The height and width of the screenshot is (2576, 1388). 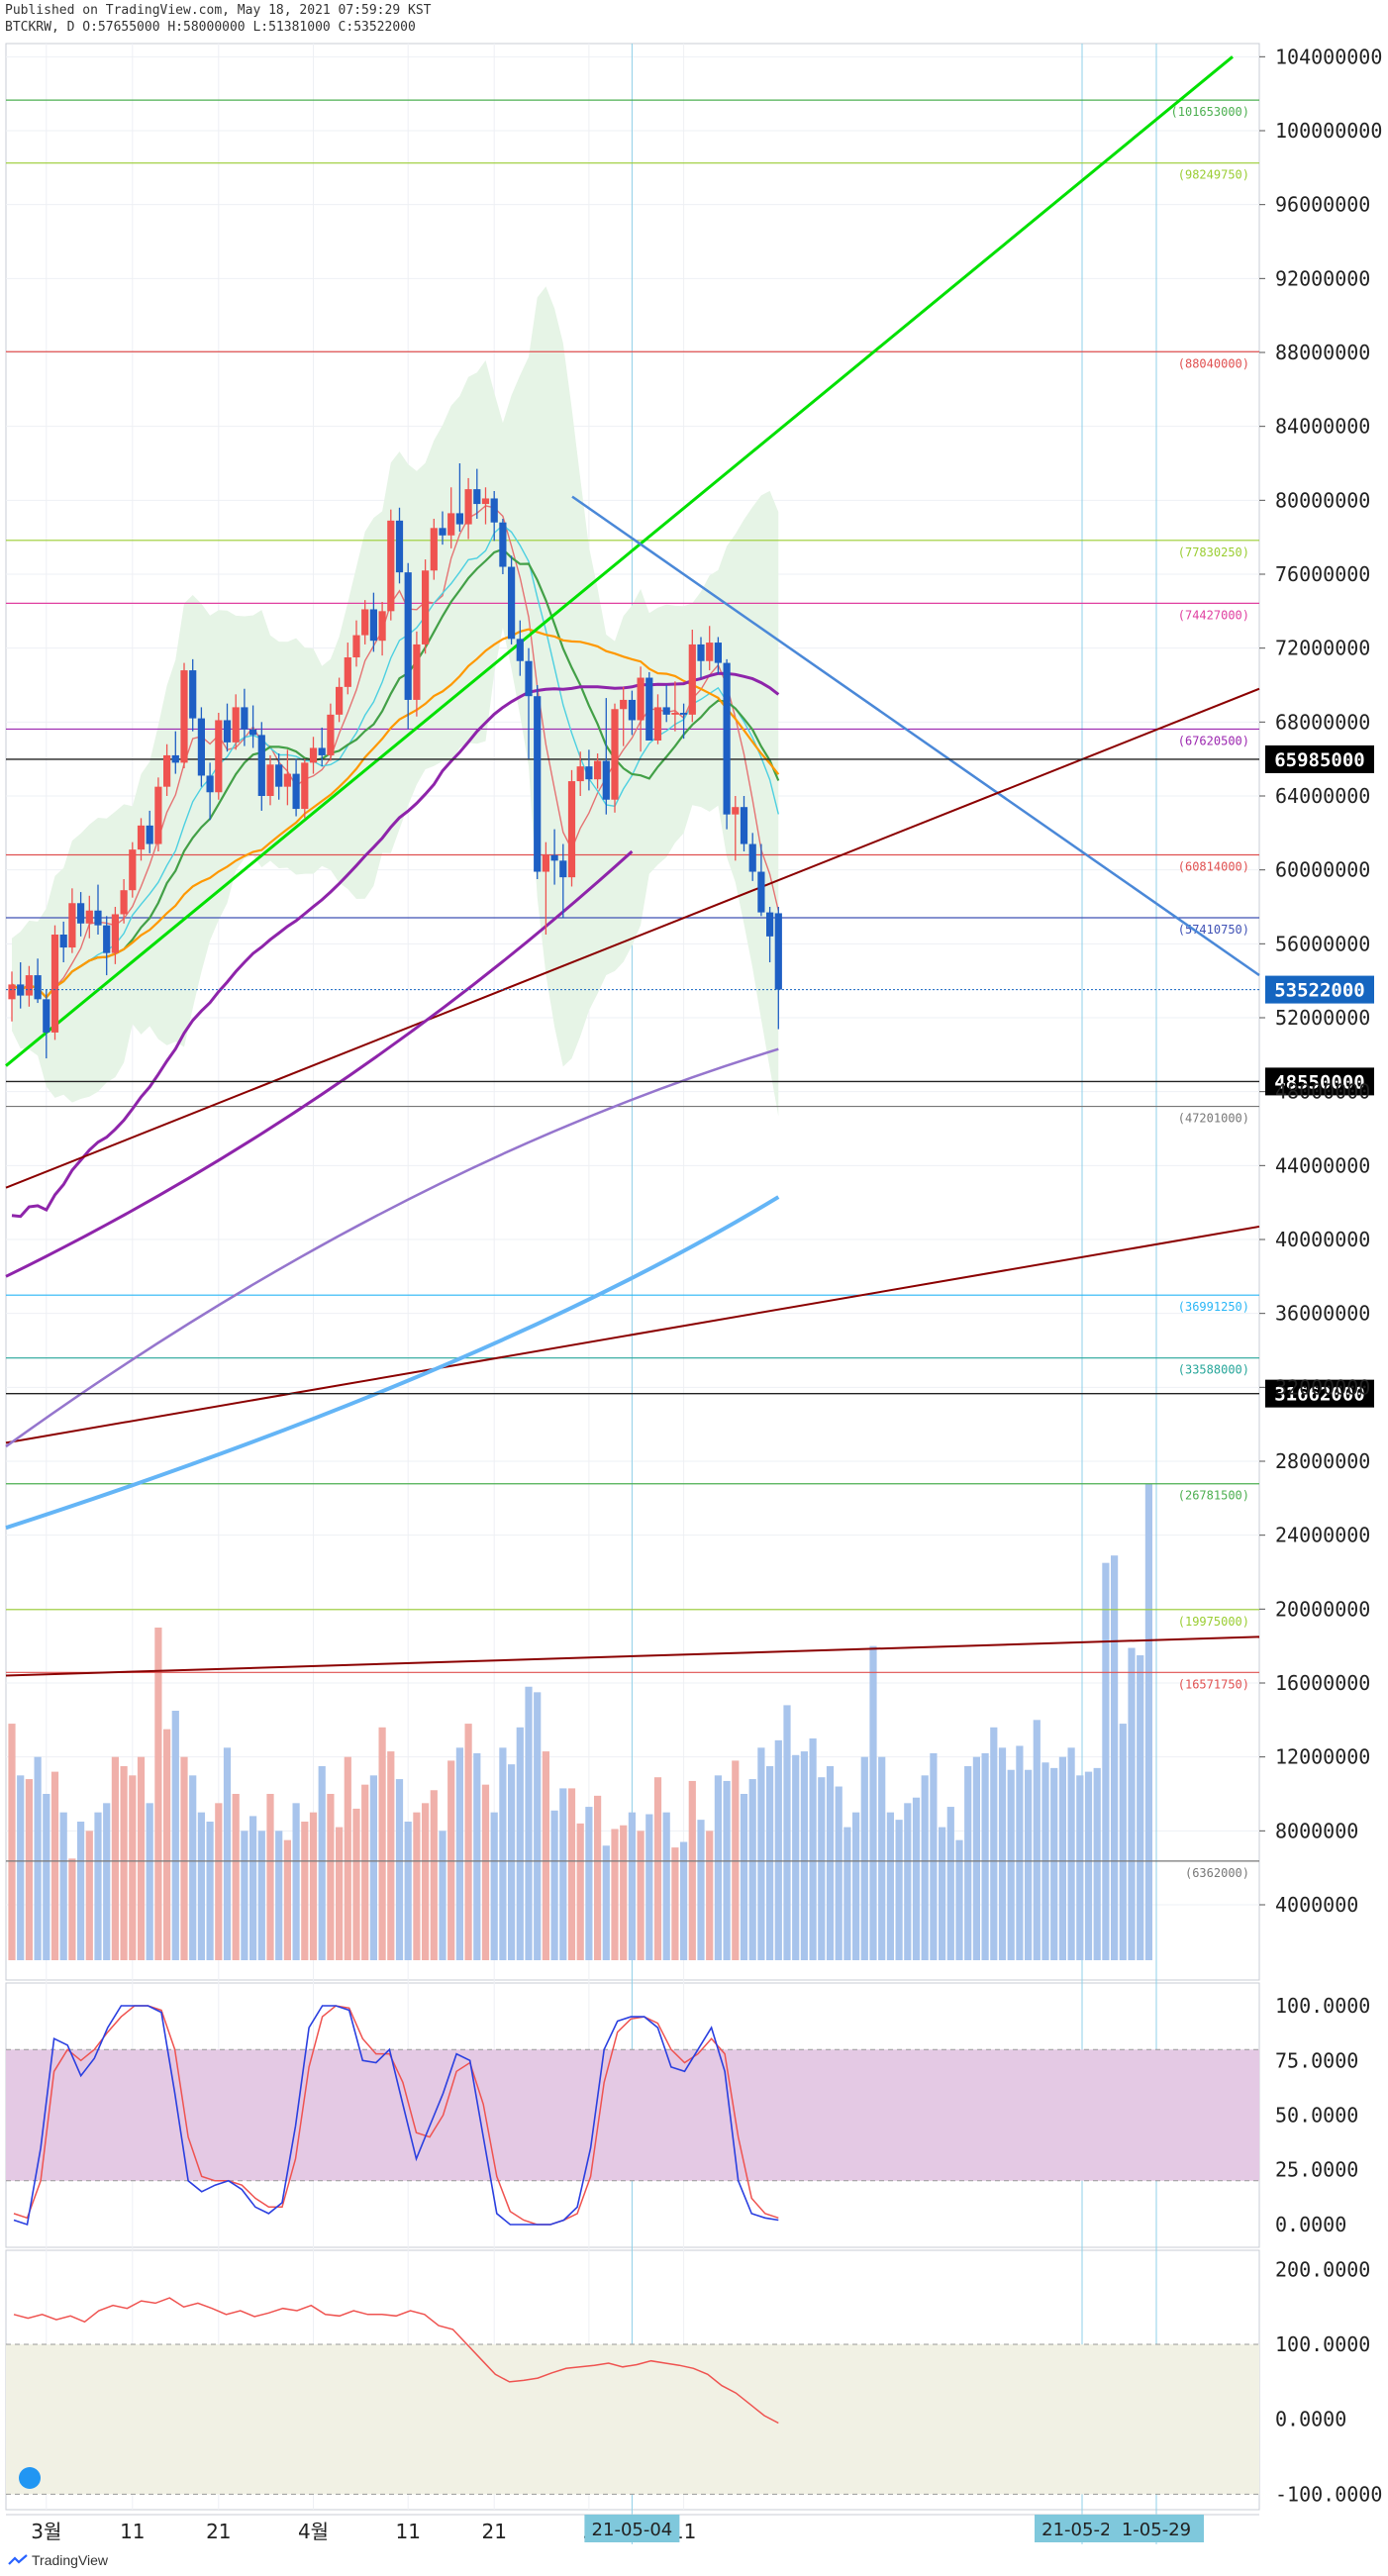 What do you see at coordinates (916, 736) in the screenshot?
I see `trendline-blue` at bounding box center [916, 736].